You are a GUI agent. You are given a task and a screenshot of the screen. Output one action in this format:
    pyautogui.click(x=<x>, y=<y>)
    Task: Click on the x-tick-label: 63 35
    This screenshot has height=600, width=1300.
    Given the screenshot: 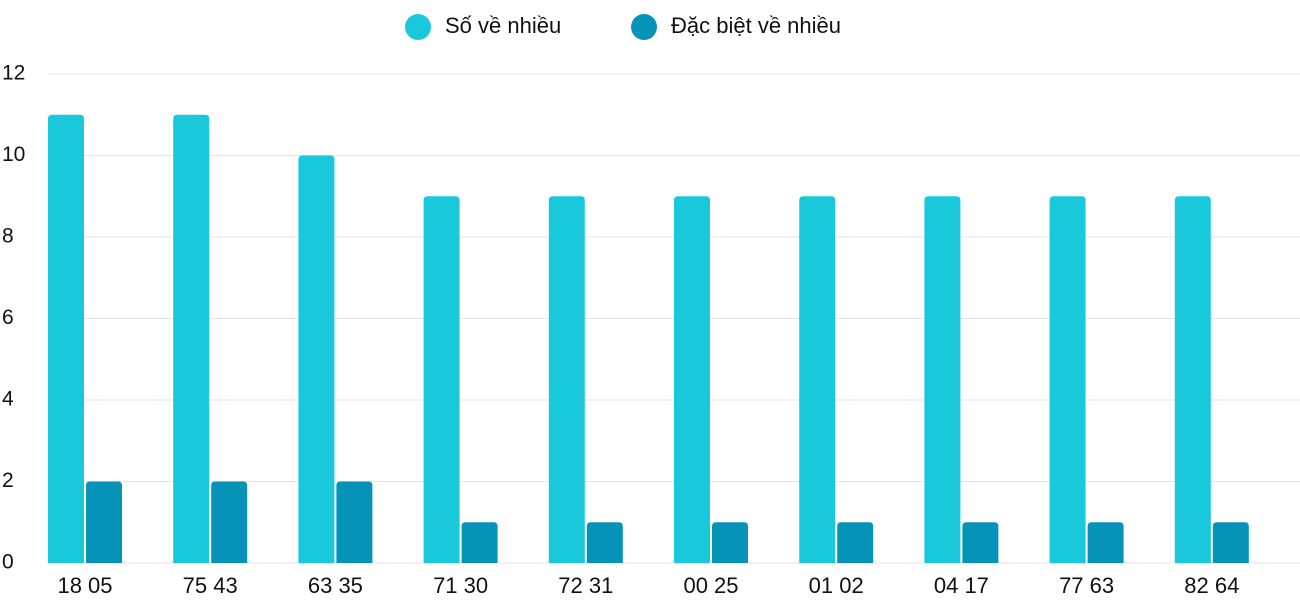 What is the action you would take?
    pyautogui.click(x=335, y=585)
    